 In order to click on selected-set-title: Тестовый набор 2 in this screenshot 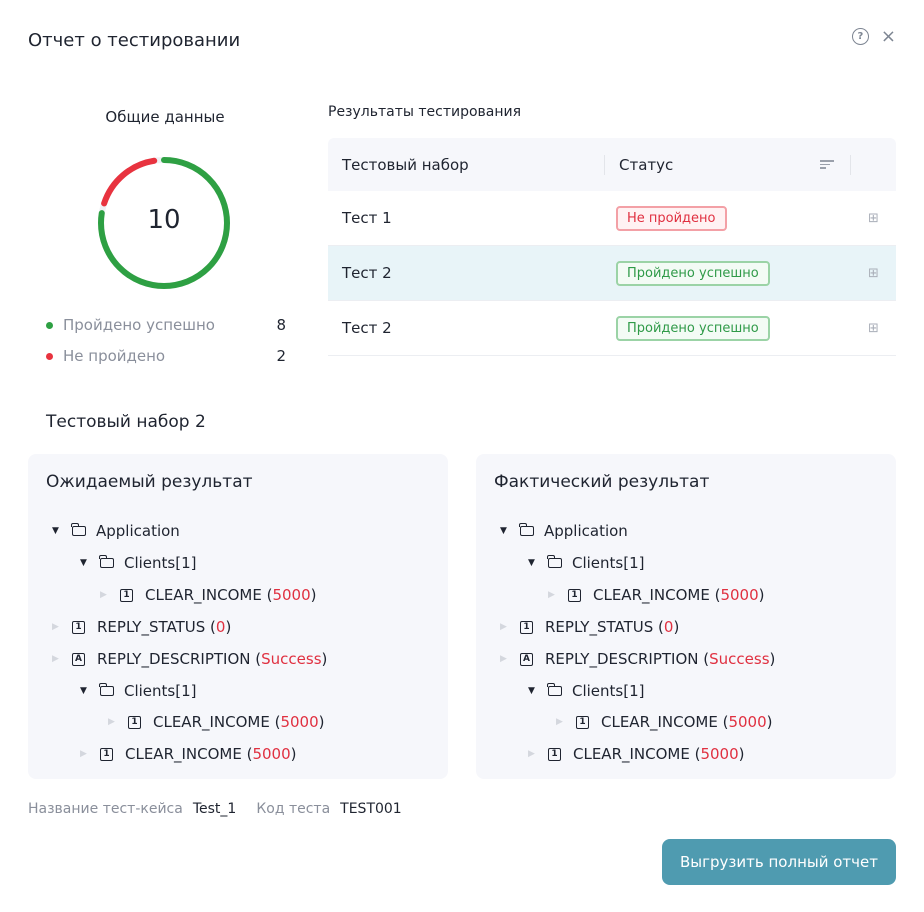, I will do `click(126, 422)`.